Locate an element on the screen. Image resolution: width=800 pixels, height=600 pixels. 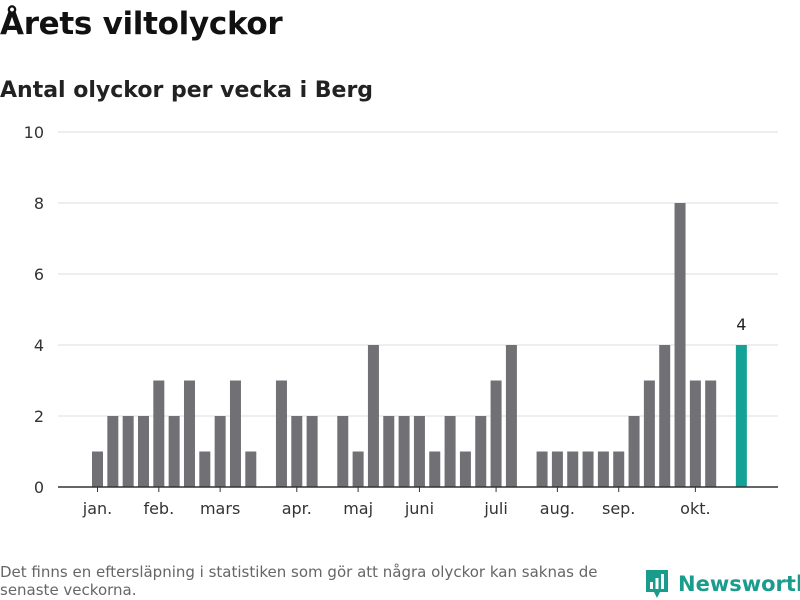
highlight-data-label: 4 is located at coordinates (741, 324).